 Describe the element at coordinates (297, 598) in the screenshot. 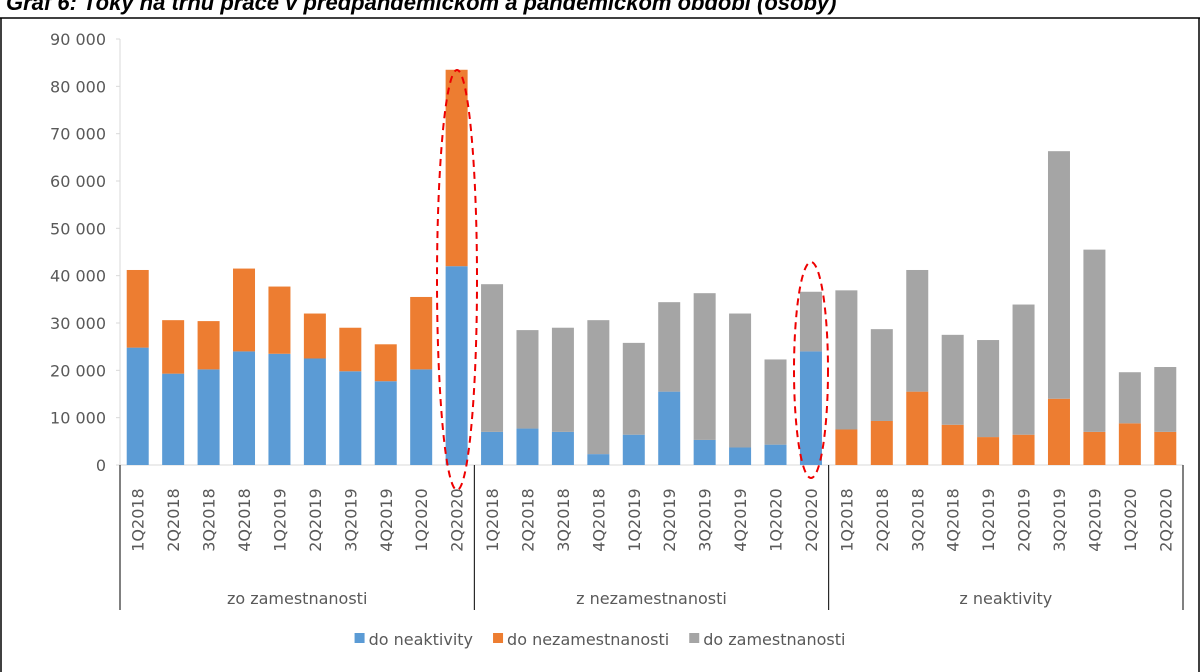

I see `group-label: zo zamestnanosti` at that location.